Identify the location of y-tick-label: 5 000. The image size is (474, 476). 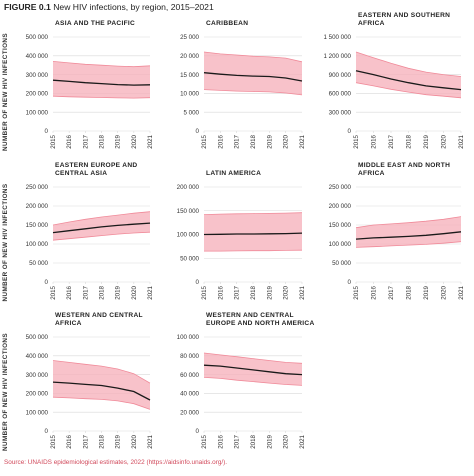
(192, 112).